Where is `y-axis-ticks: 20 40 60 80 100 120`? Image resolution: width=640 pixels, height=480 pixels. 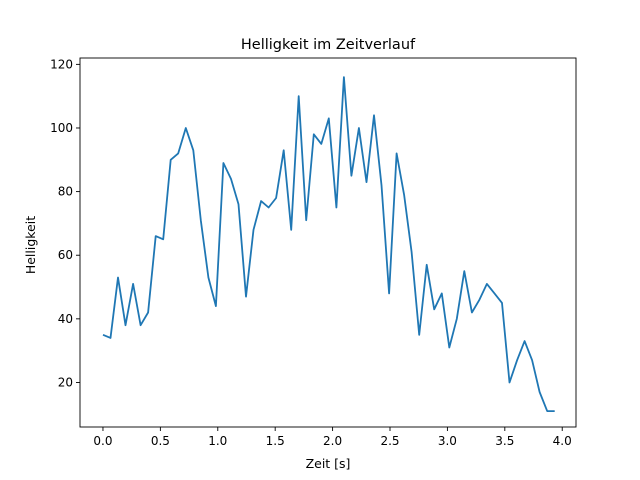
y-axis-ticks: 20 40 60 80 100 120 is located at coordinates (65, 223).